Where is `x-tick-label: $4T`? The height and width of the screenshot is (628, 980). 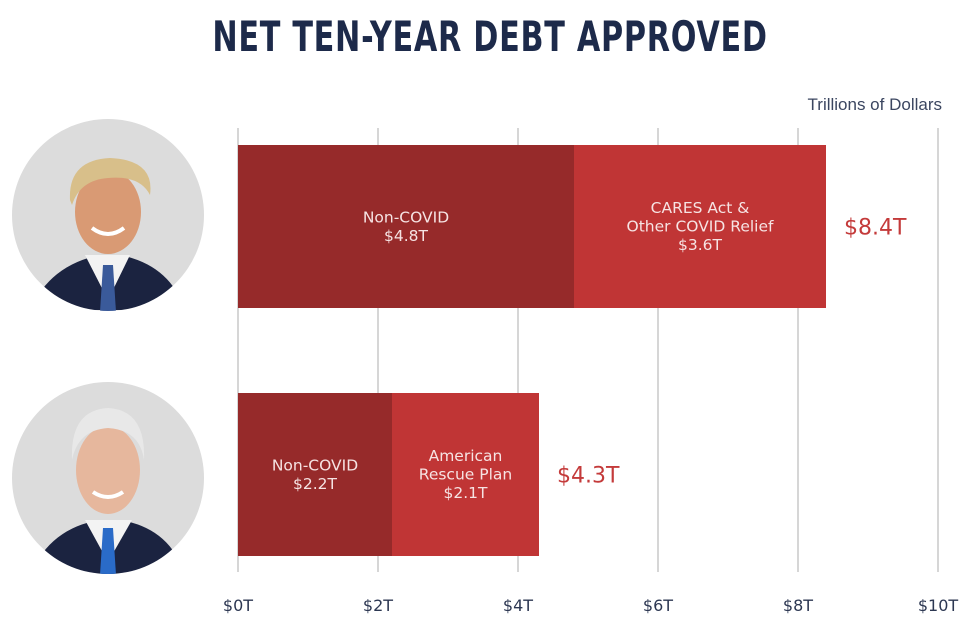
x-tick-label: $4T is located at coordinates (518, 605).